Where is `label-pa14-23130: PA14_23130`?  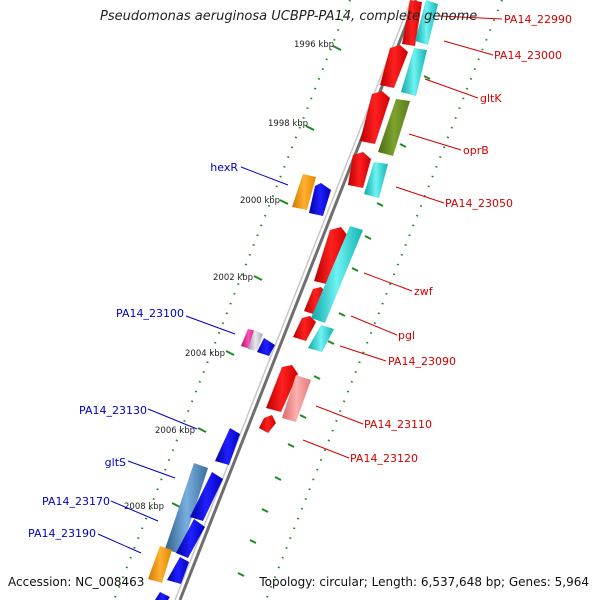
label-pa14-23130: PA14_23130 is located at coordinates (113, 410).